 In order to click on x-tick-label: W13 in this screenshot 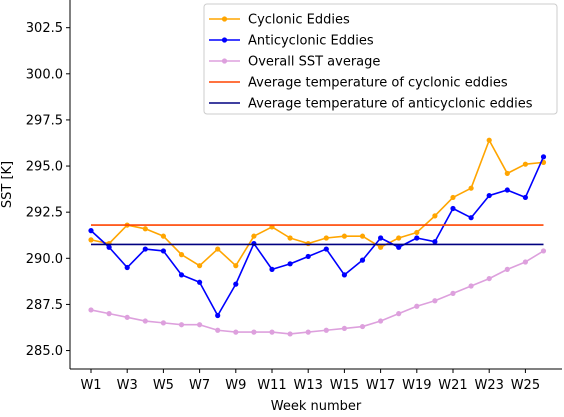, I will do `click(307, 385)`.